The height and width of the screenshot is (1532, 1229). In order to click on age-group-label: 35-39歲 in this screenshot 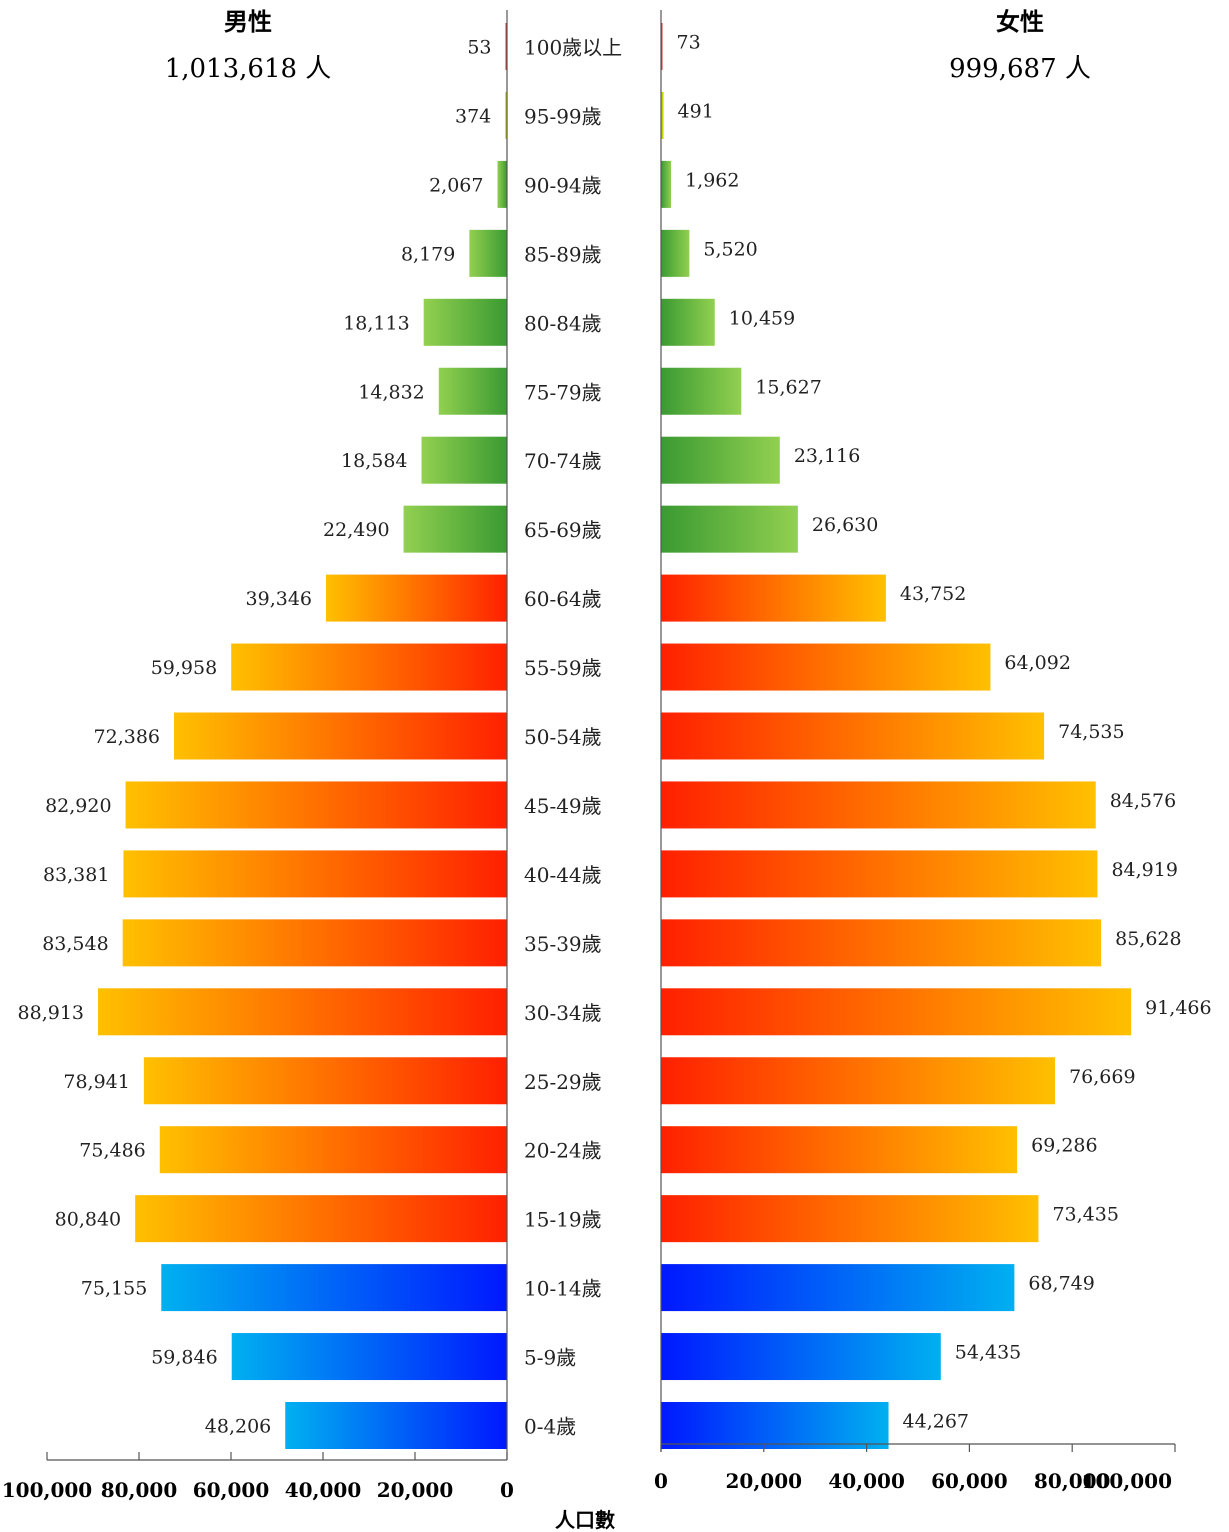, I will do `click(563, 944)`.